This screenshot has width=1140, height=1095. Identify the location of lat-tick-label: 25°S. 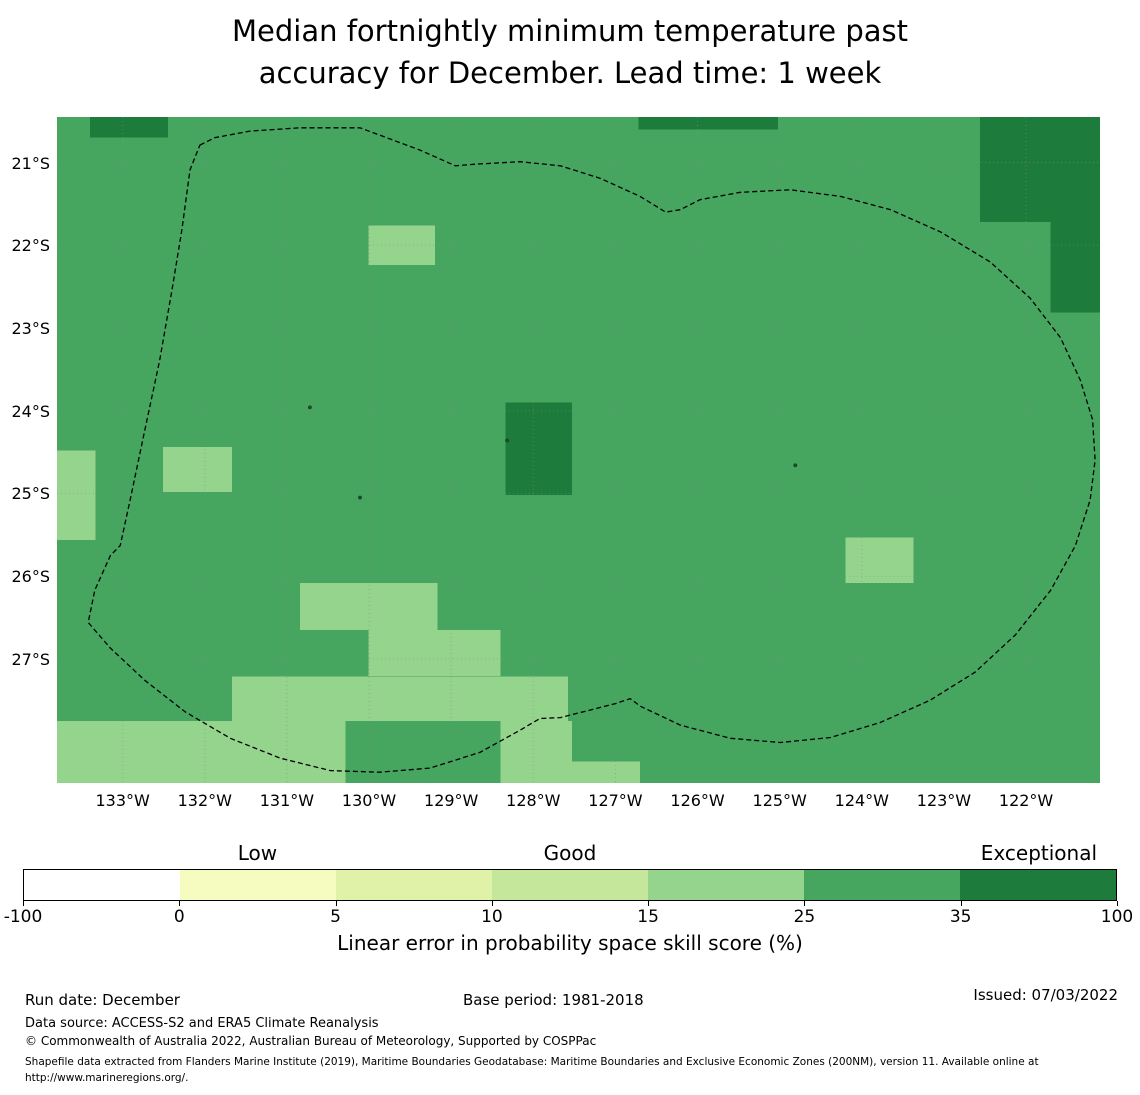
(30, 494).